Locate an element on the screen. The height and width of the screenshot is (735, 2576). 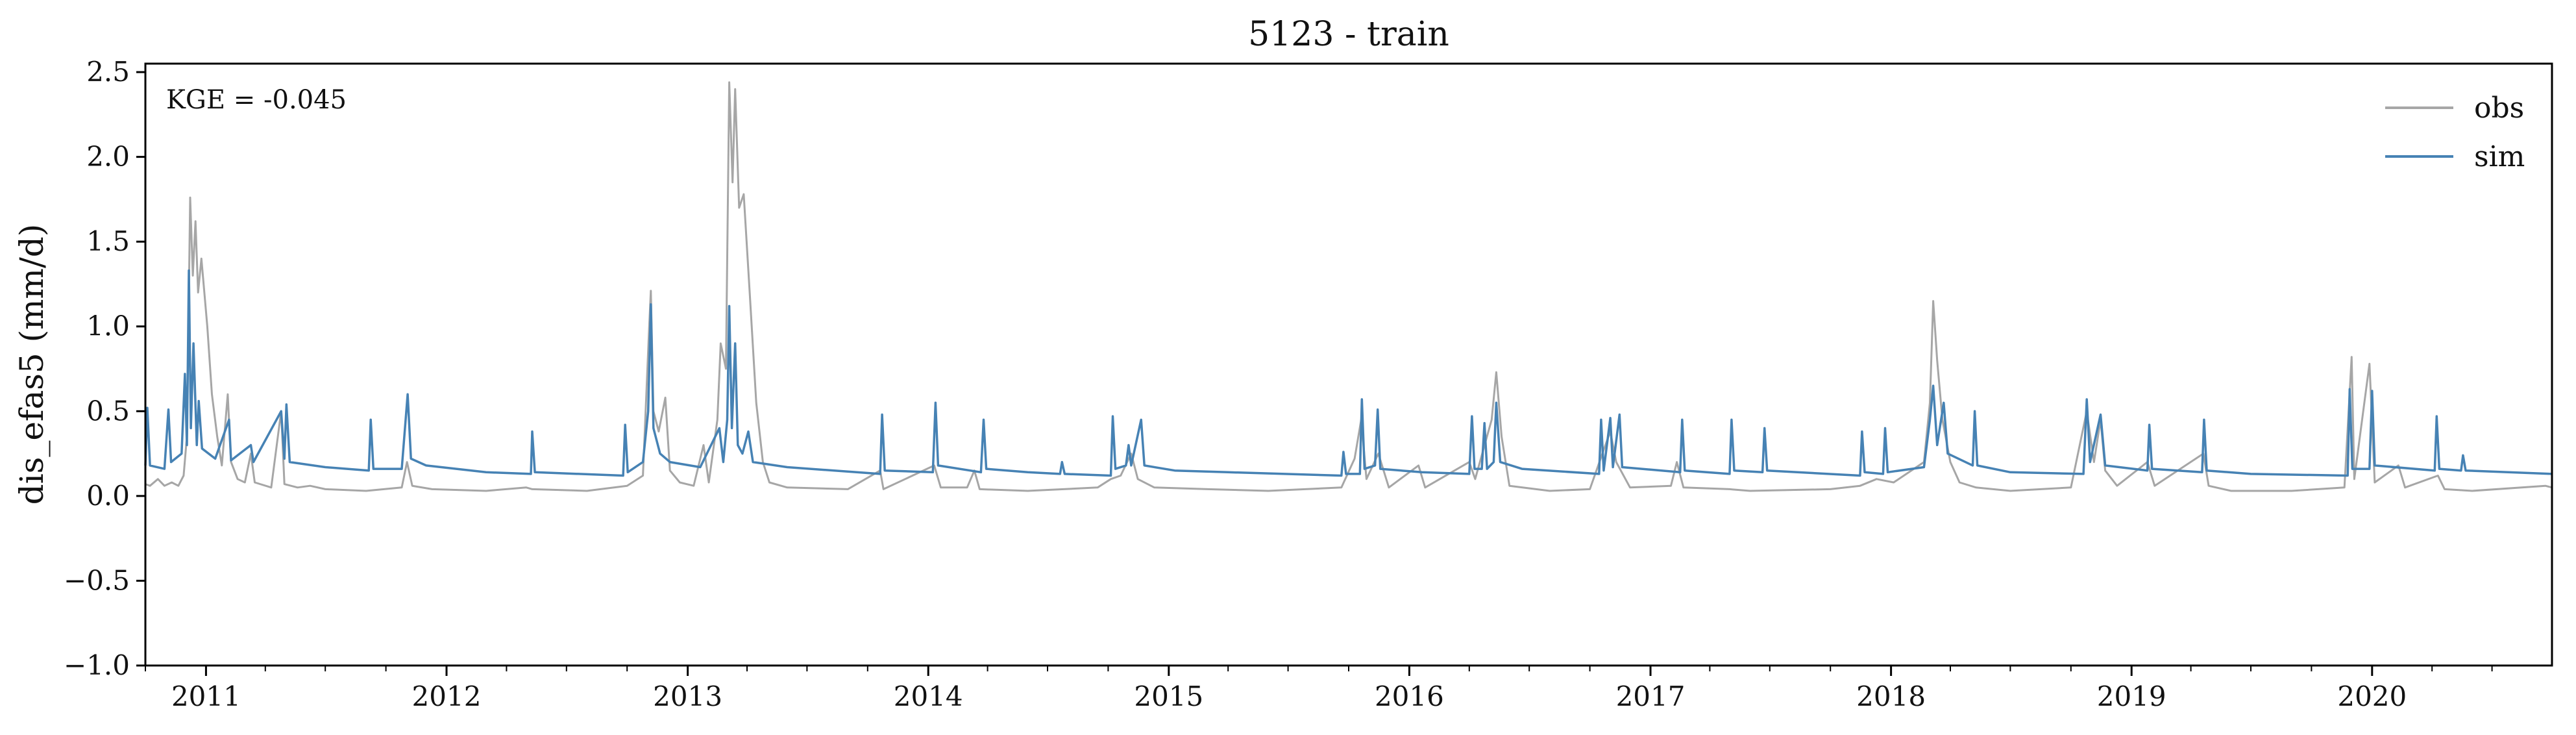
x-tick-label: 2013 is located at coordinates (687, 696).